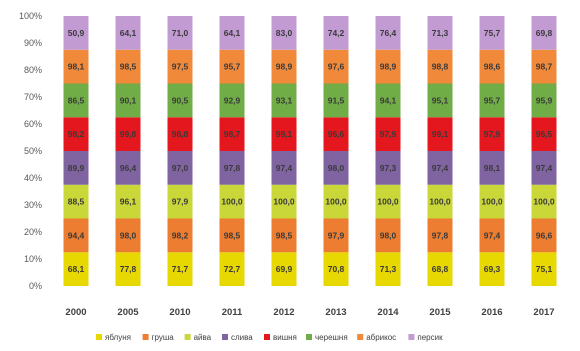  I want to click on x-tick-label: 2013, so click(335, 312).